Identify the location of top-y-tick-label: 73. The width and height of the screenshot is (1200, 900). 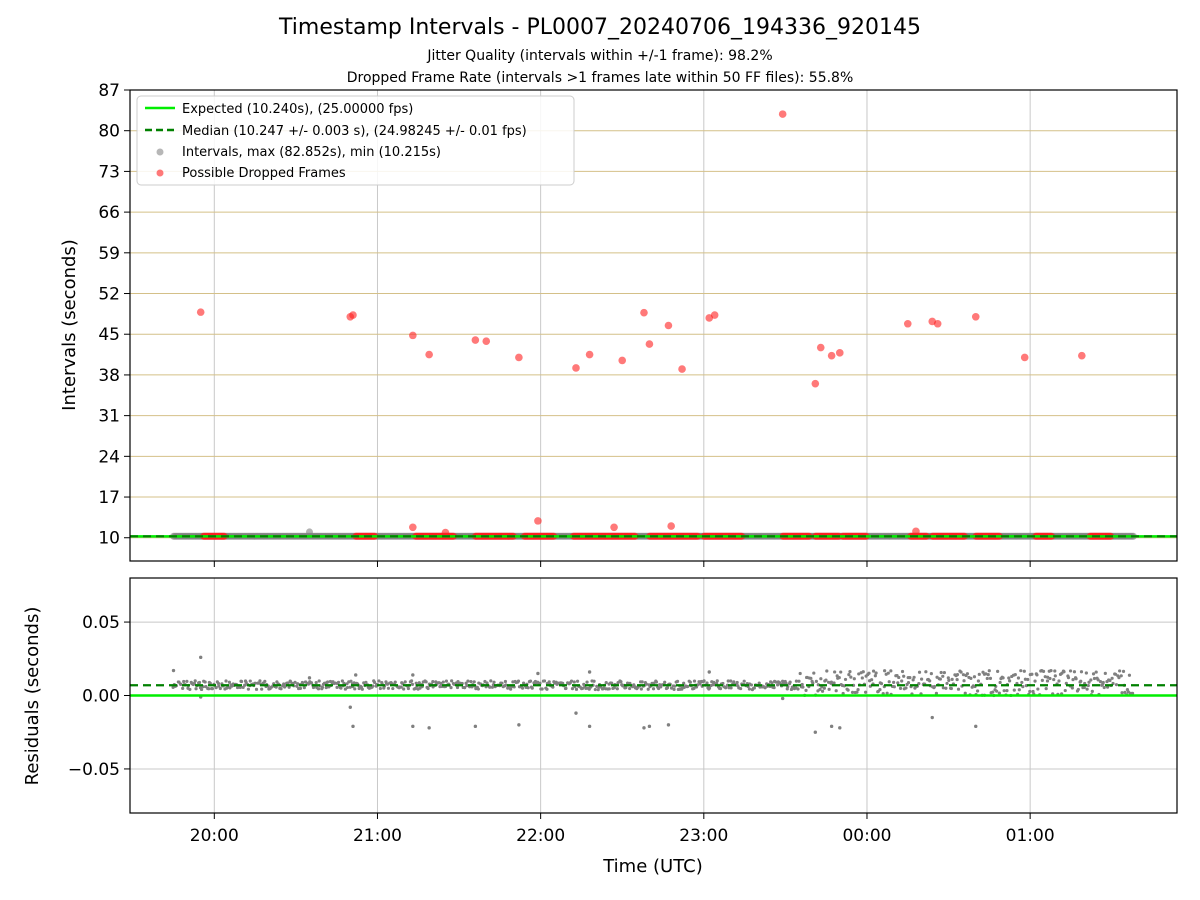
(109, 172).